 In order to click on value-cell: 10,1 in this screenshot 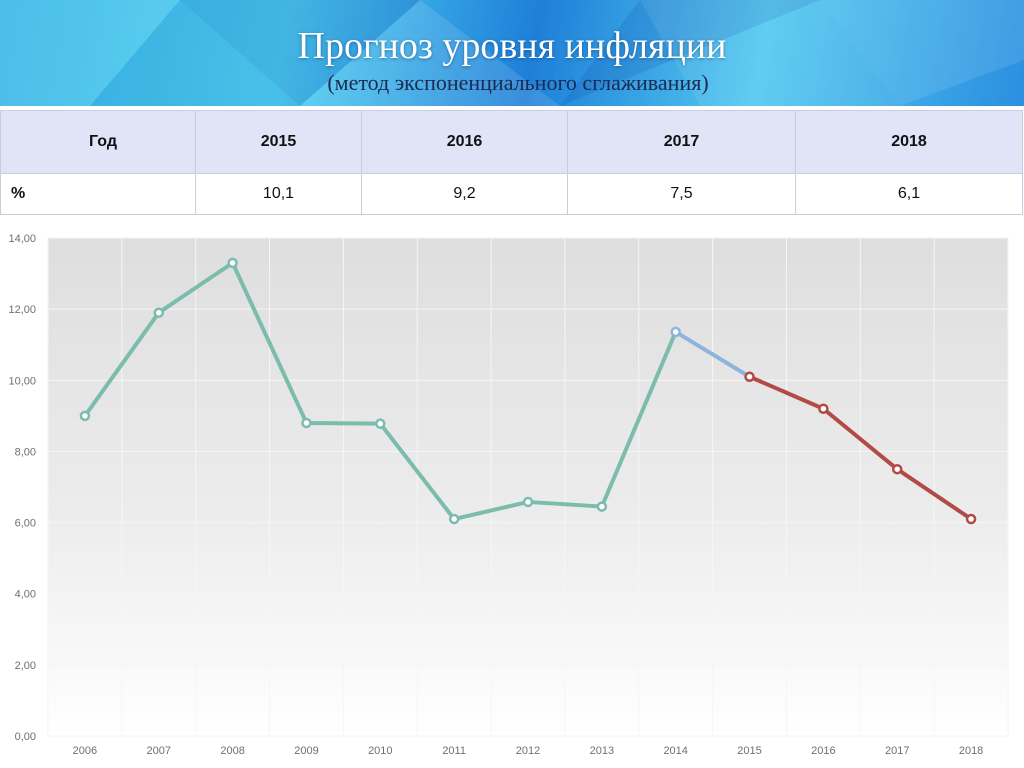, I will do `click(278, 194)`.